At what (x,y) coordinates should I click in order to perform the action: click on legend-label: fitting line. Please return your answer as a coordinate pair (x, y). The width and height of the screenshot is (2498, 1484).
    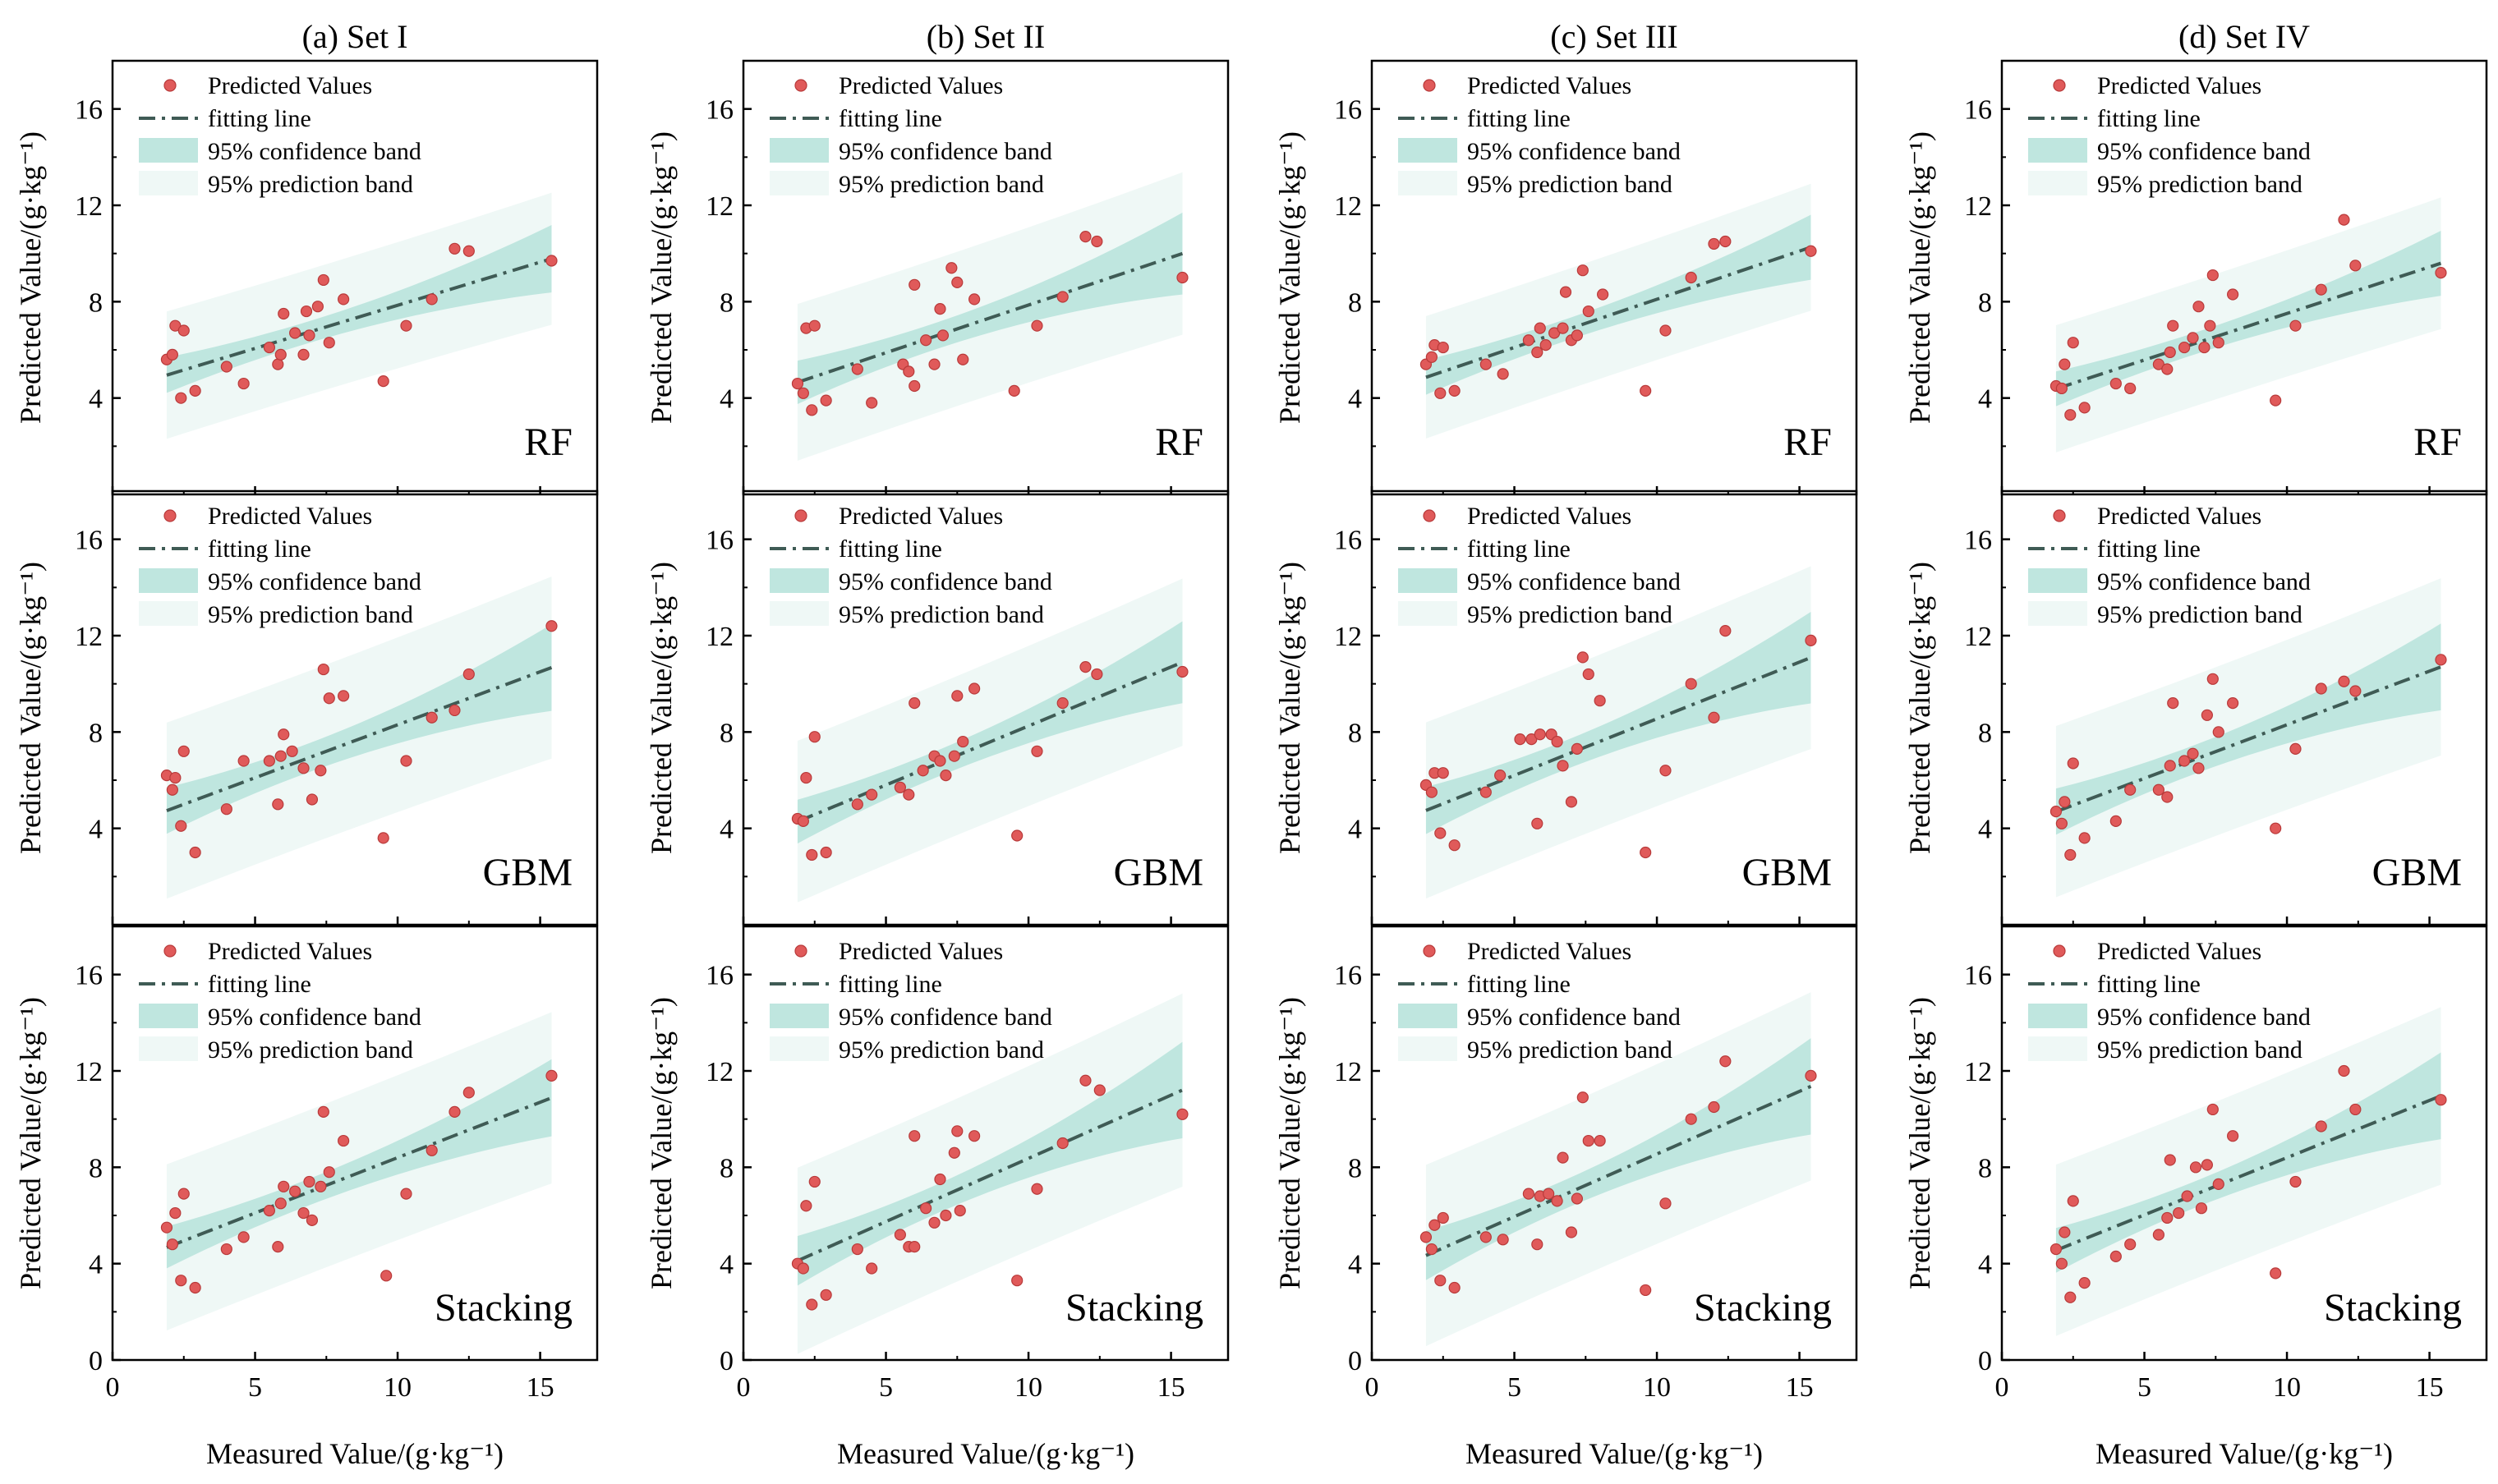
    Looking at the image, I should click on (259, 549).